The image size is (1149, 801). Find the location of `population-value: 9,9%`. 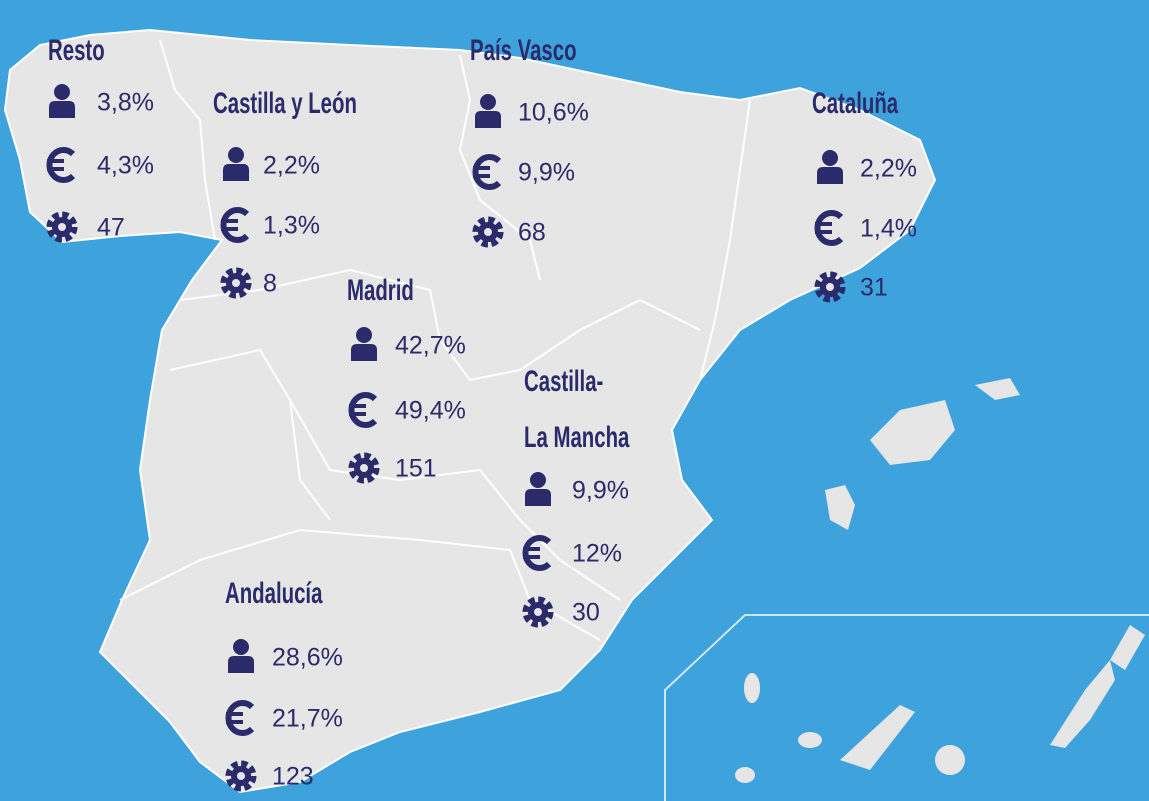

population-value: 9,9% is located at coordinates (600, 491).